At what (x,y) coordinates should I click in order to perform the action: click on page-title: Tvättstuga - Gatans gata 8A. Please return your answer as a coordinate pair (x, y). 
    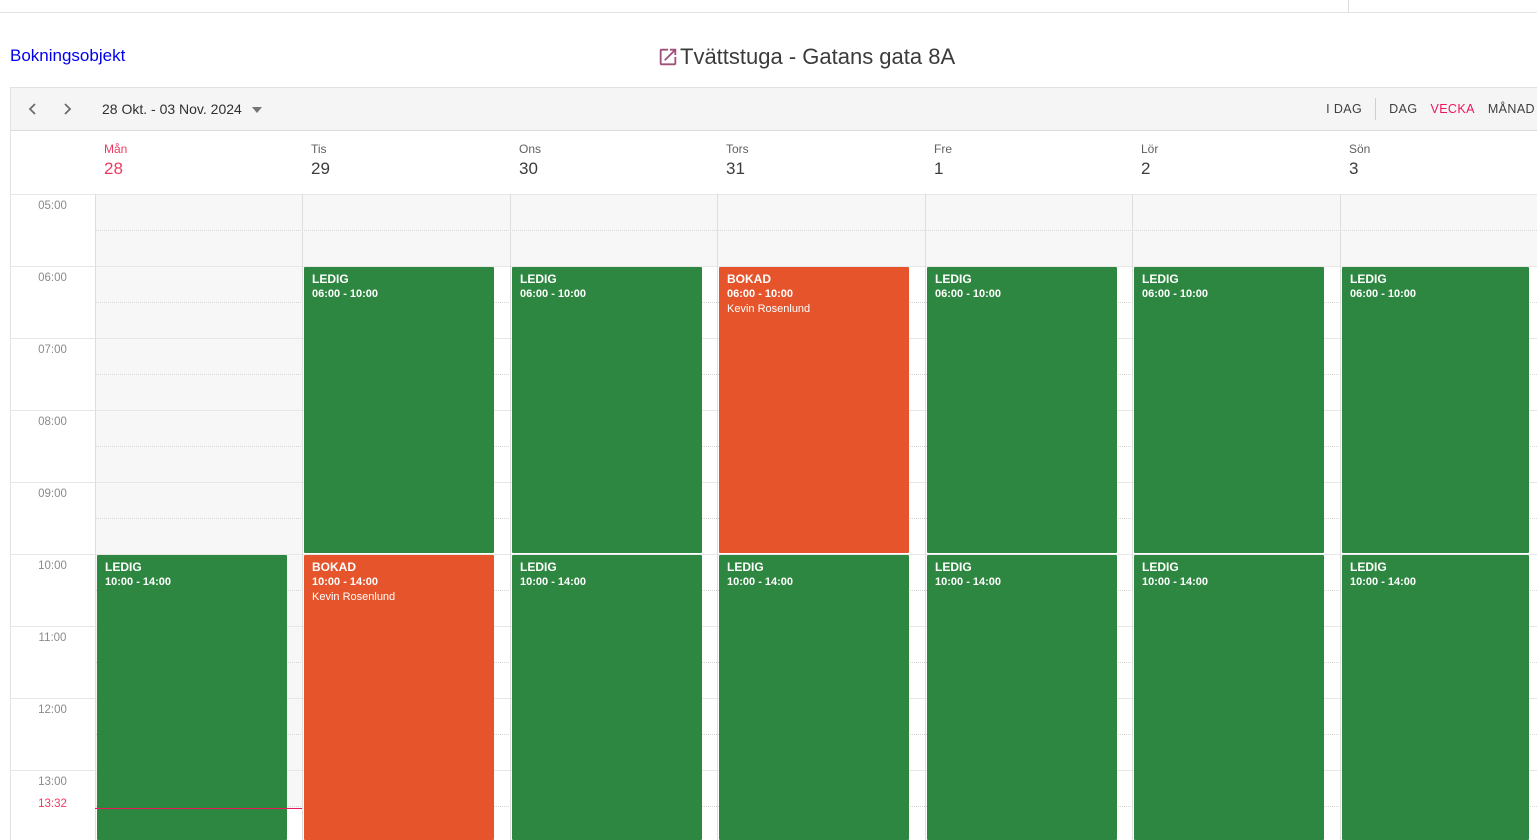
    Looking at the image, I should click on (818, 56).